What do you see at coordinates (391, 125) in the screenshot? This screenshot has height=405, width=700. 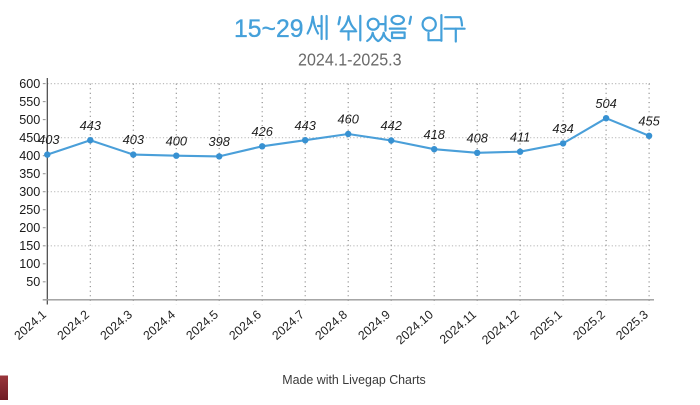 I see `svg-text: 442` at bounding box center [391, 125].